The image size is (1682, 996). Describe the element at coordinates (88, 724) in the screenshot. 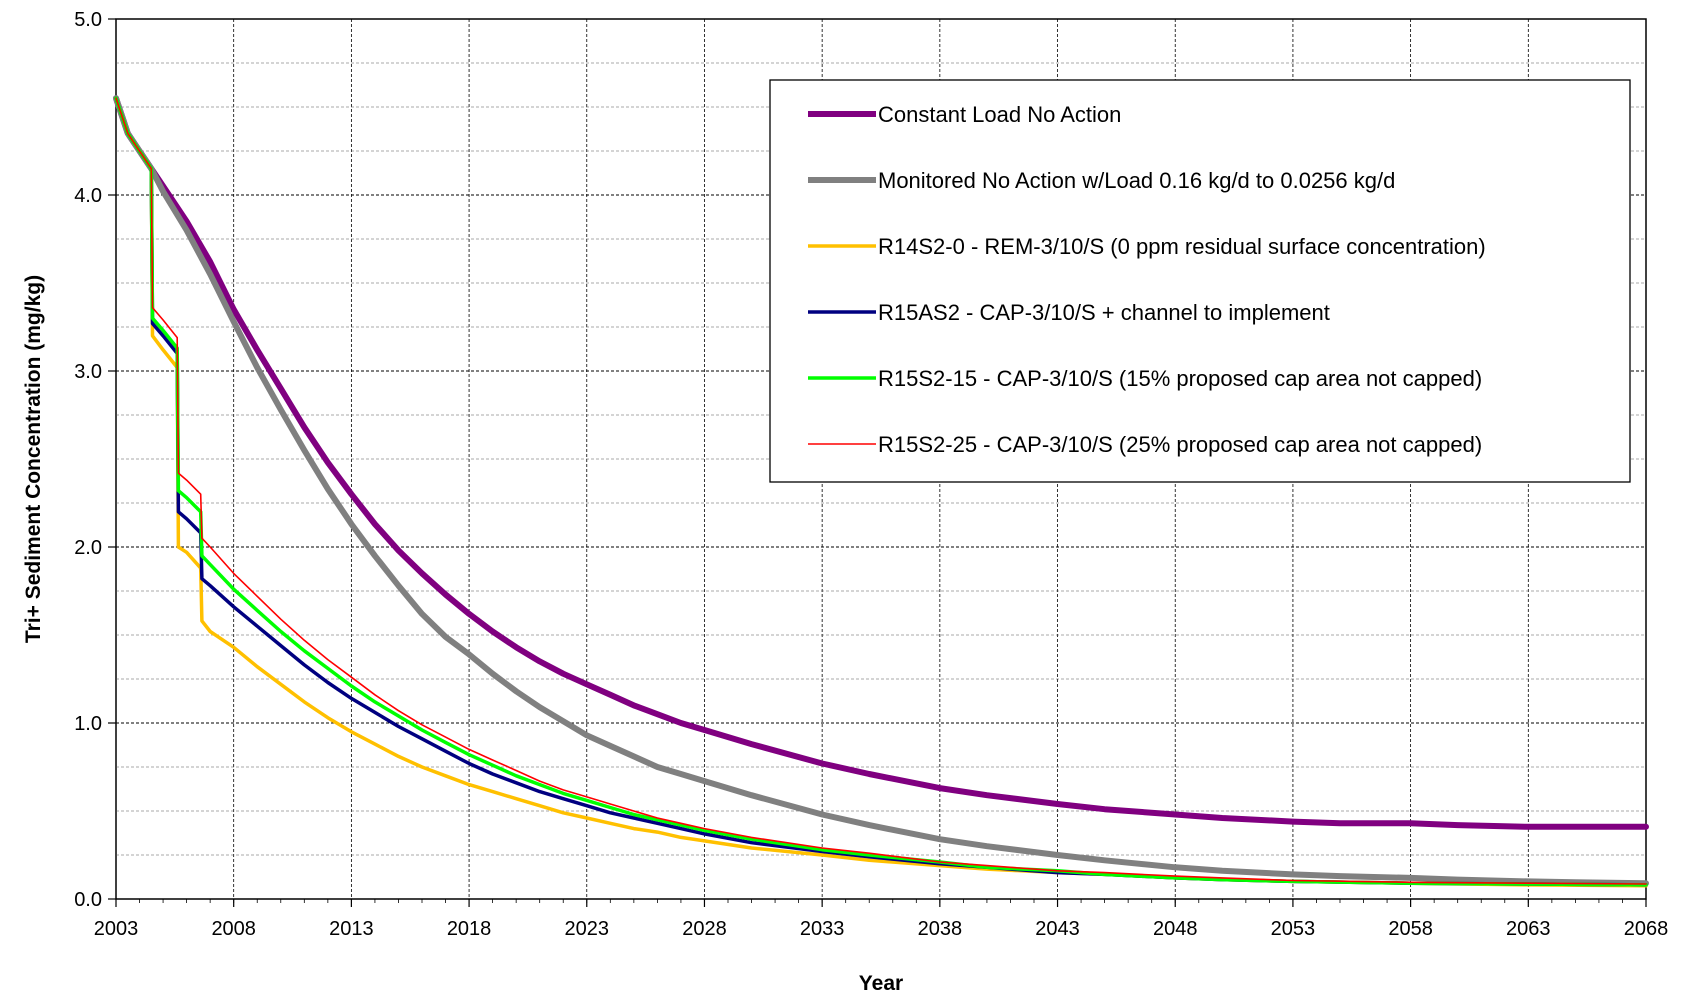

I see `y-tick-label: 1.0` at that location.